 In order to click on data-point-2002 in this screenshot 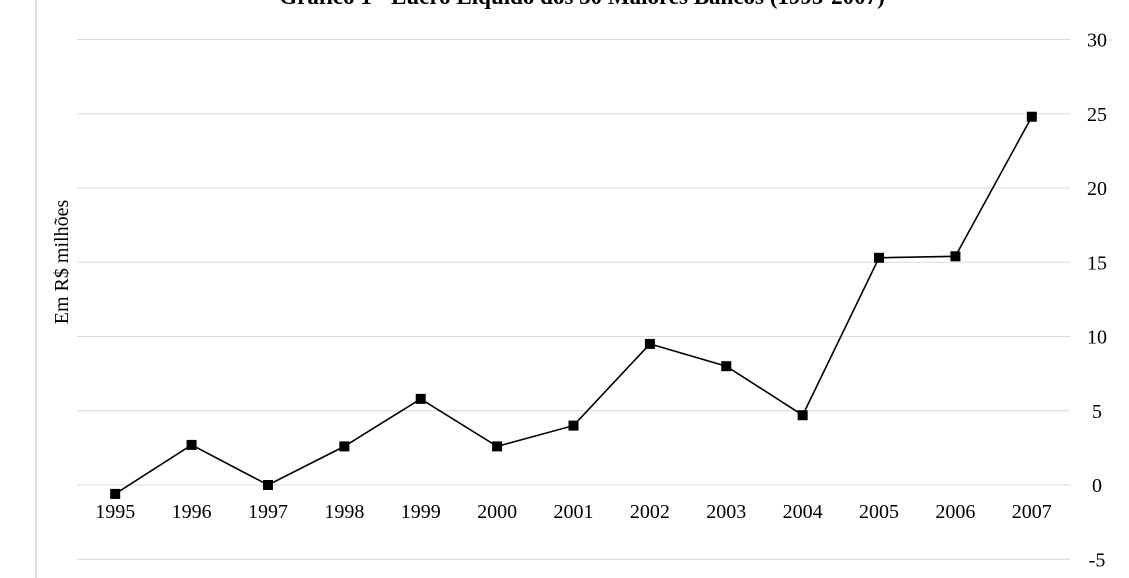, I will do `click(649, 343)`.